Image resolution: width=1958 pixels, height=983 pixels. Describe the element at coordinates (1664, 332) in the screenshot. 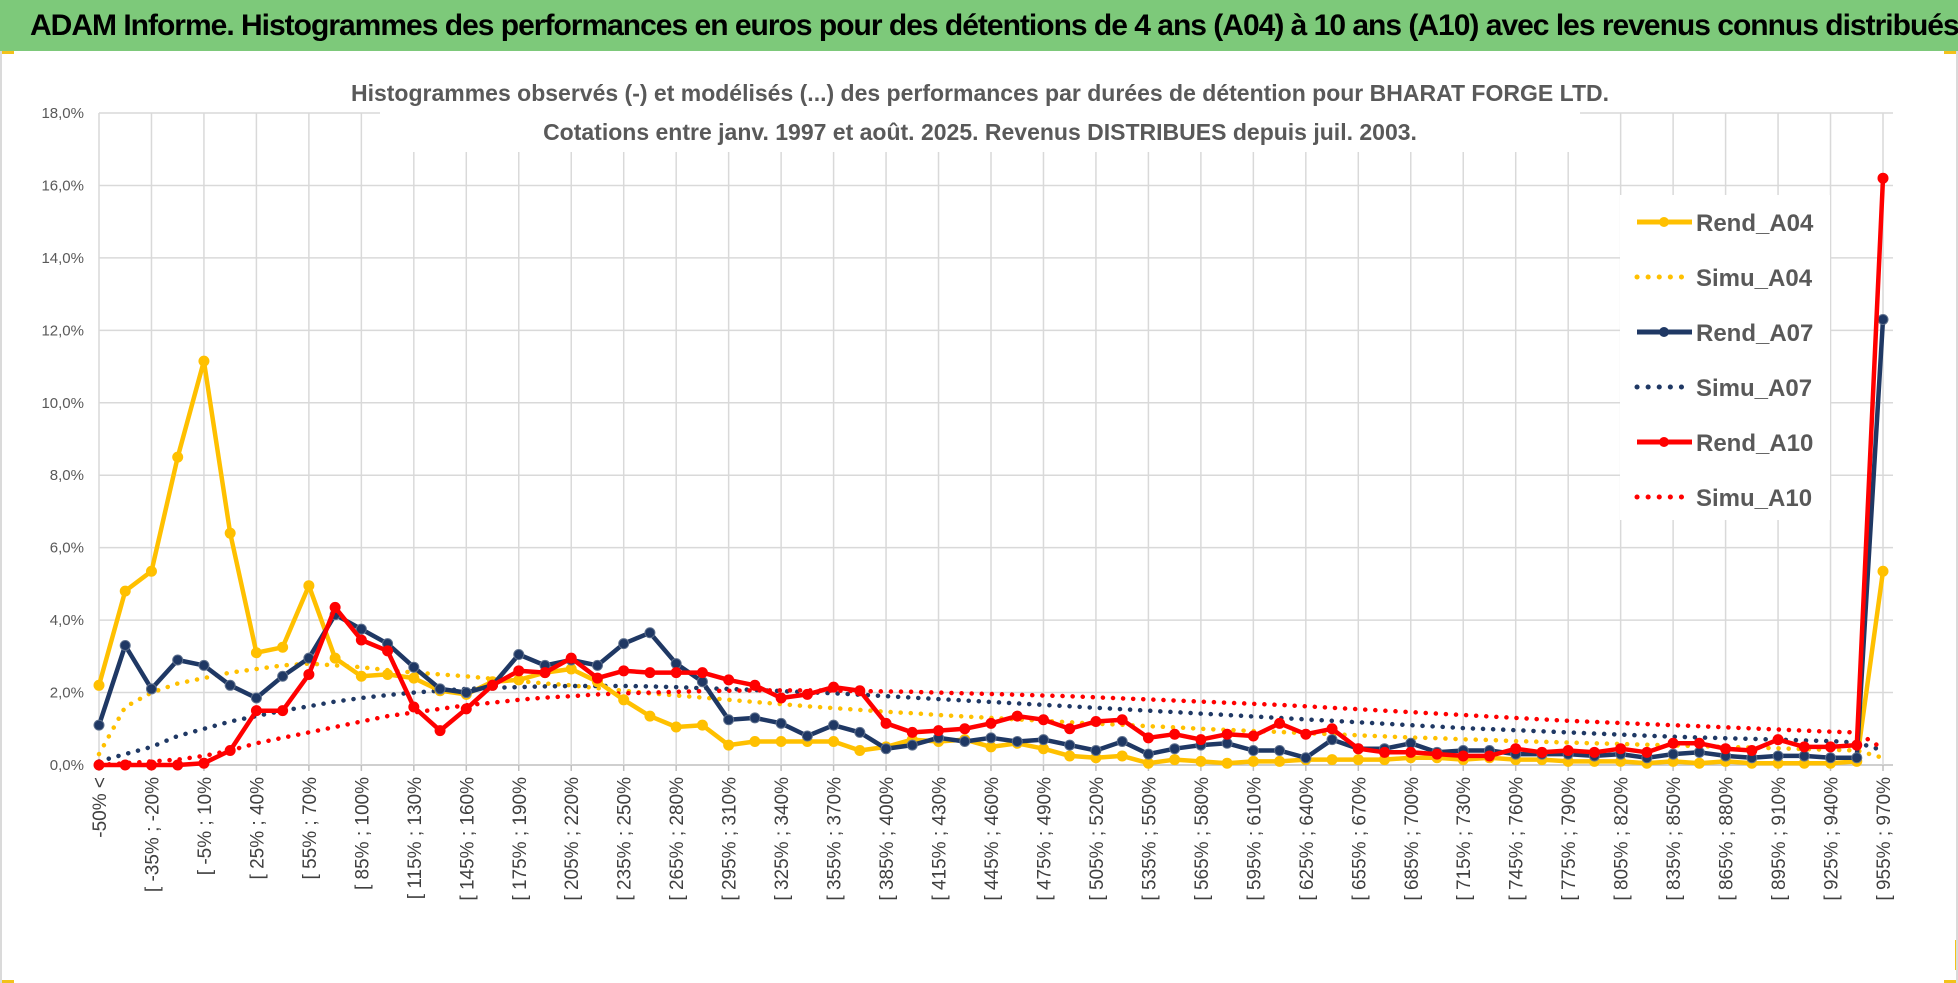

I see `legend-marker-rend-a07` at that location.